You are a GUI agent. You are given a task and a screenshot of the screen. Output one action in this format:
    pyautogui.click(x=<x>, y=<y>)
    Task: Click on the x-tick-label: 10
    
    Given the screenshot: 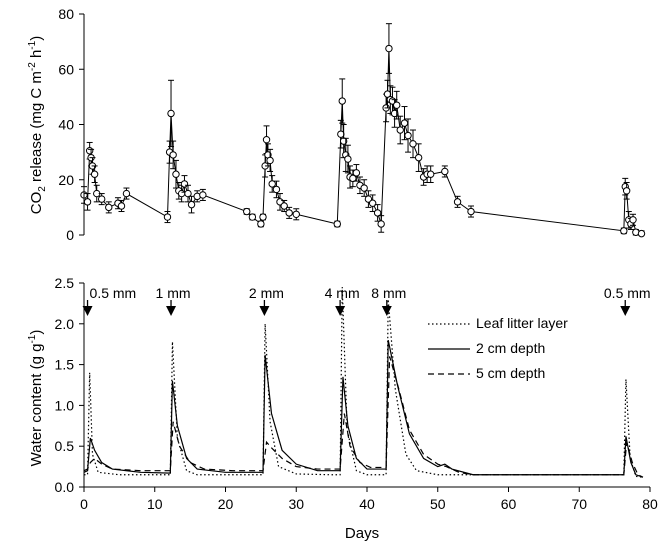 What is the action you would take?
    pyautogui.click(x=155, y=504)
    